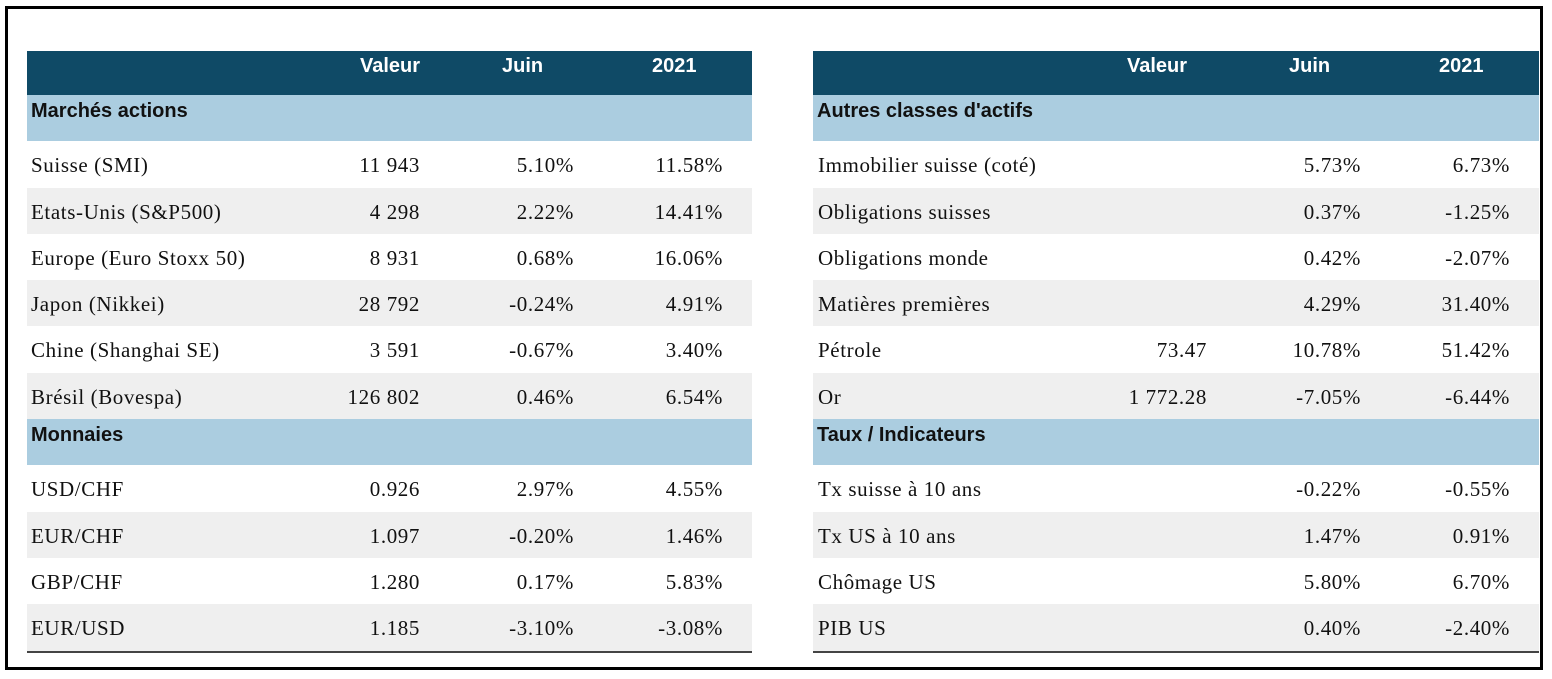 This screenshot has height=679, width=1552. What do you see at coordinates (1332, 165) in the screenshot?
I see `row-juin: 5.73%` at bounding box center [1332, 165].